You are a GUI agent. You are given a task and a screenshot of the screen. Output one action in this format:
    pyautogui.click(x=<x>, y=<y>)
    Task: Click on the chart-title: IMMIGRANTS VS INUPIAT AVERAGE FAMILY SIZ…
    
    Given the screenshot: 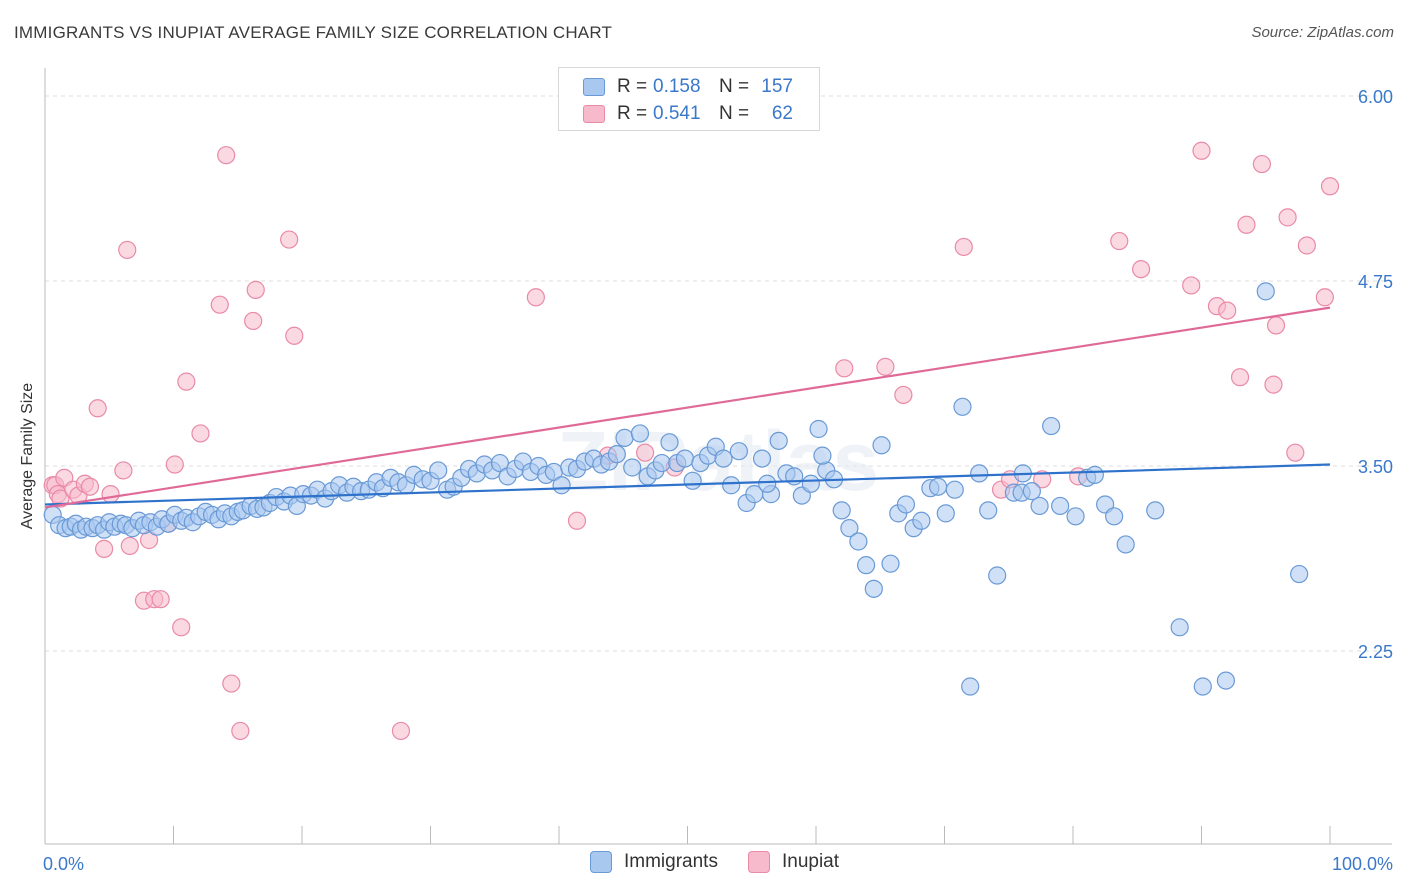 What is the action you would take?
    pyautogui.click(x=313, y=32)
    